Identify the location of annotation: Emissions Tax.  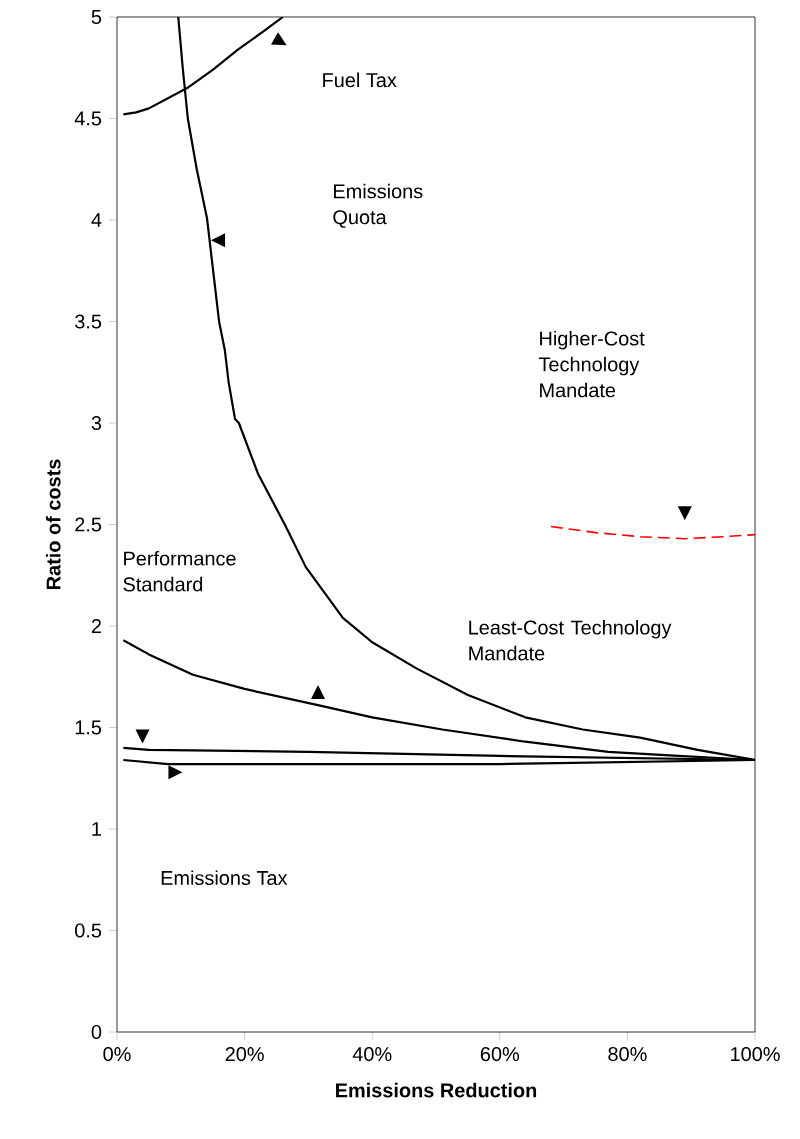
(224, 878).